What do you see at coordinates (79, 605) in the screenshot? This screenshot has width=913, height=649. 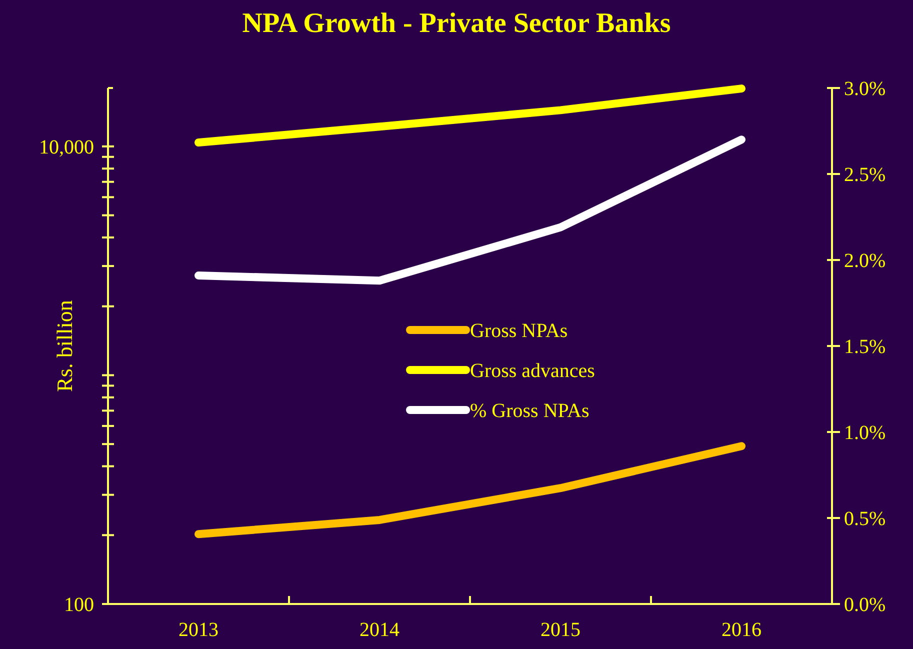 I see `y-tick-label: 100` at bounding box center [79, 605].